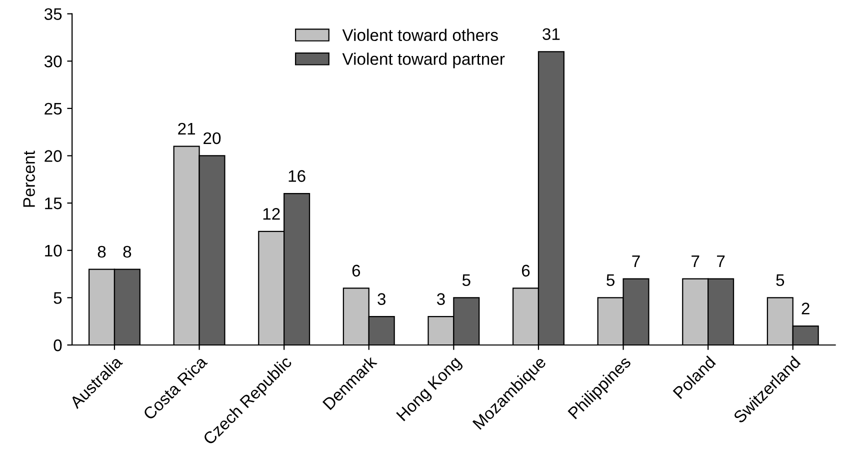  What do you see at coordinates (806, 308) in the screenshot?
I see `data-label: 2` at bounding box center [806, 308].